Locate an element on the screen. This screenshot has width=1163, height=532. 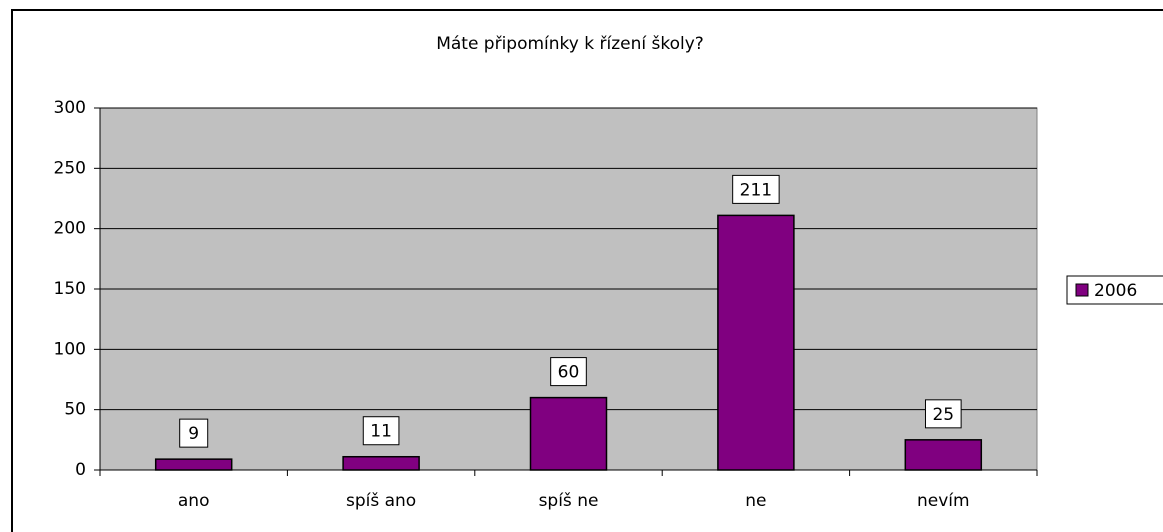
data-label: 60 is located at coordinates (569, 373).